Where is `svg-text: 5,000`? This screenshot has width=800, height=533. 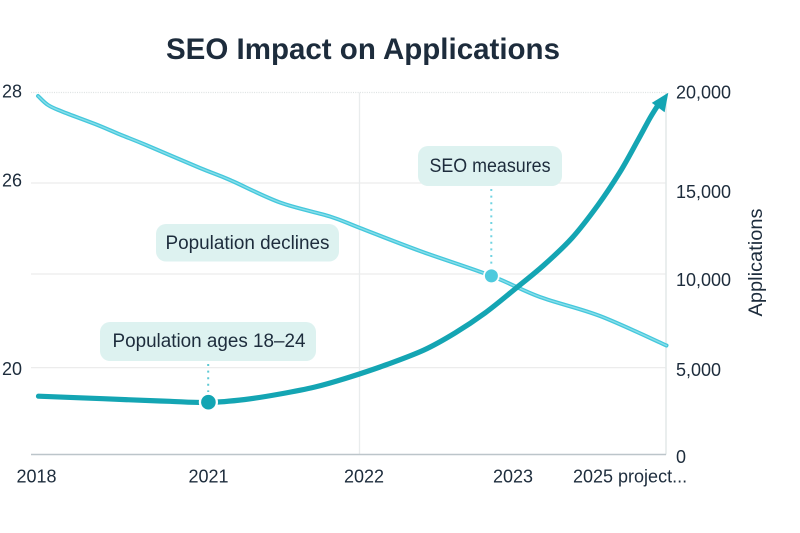 svg-text: 5,000 is located at coordinates (698, 370).